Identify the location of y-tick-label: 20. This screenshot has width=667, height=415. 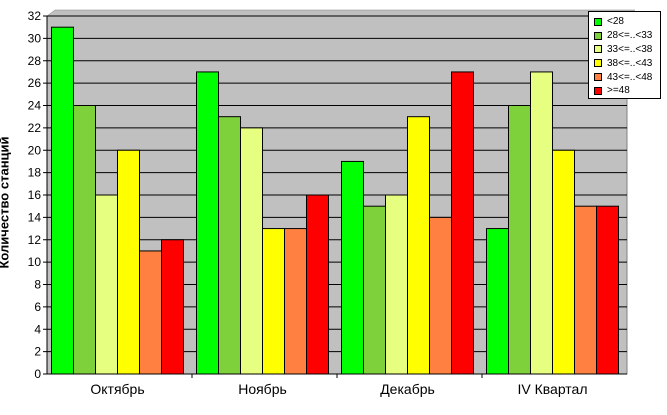
(35, 150).